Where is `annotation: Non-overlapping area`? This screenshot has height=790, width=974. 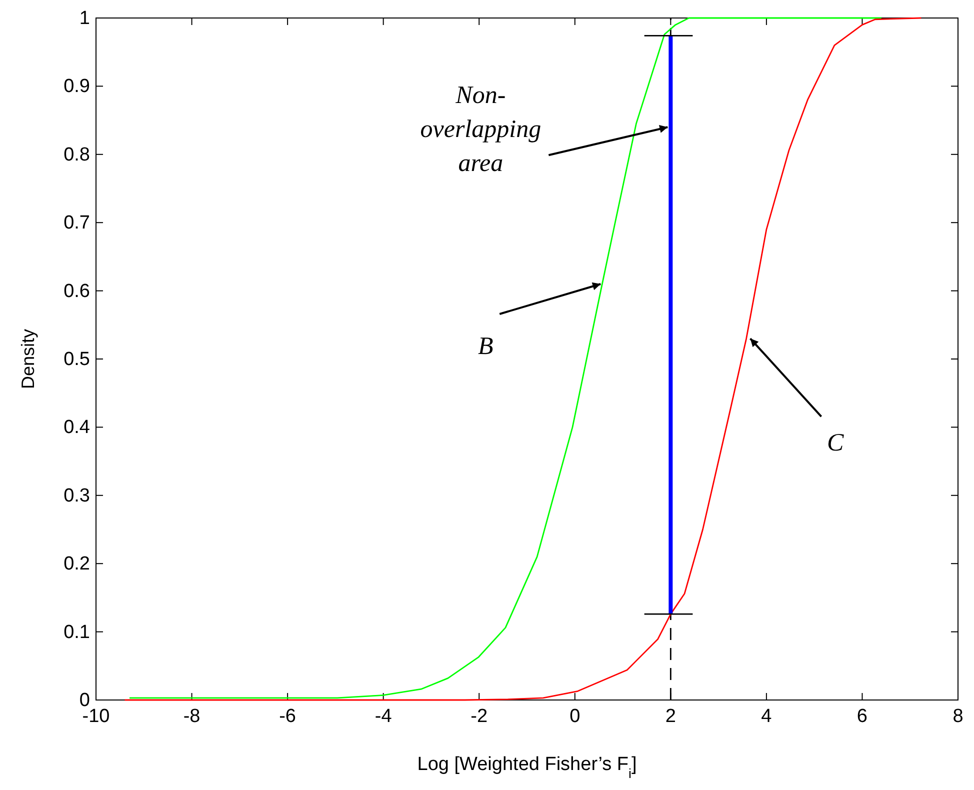 annotation: Non-overlapping area is located at coordinates (481, 130).